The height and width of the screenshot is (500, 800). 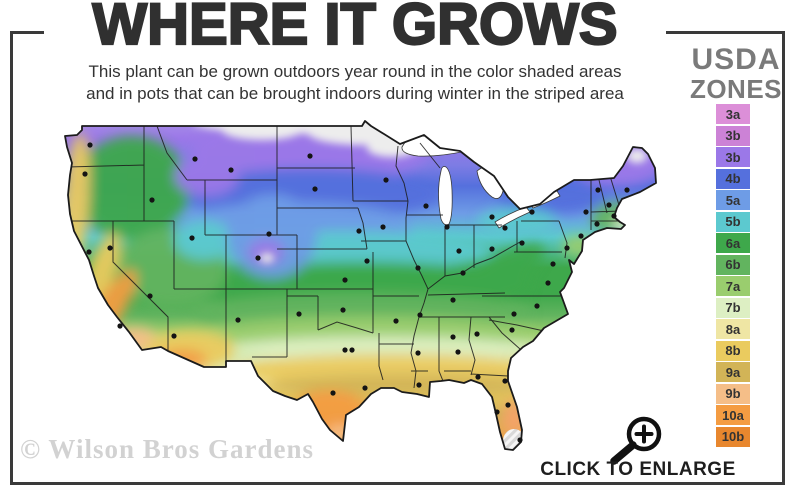 What do you see at coordinates (638, 469) in the screenshot?
I see `click-to-enlarge-button: CLICK TO ENLARGE` at bounding box center [638, 469].